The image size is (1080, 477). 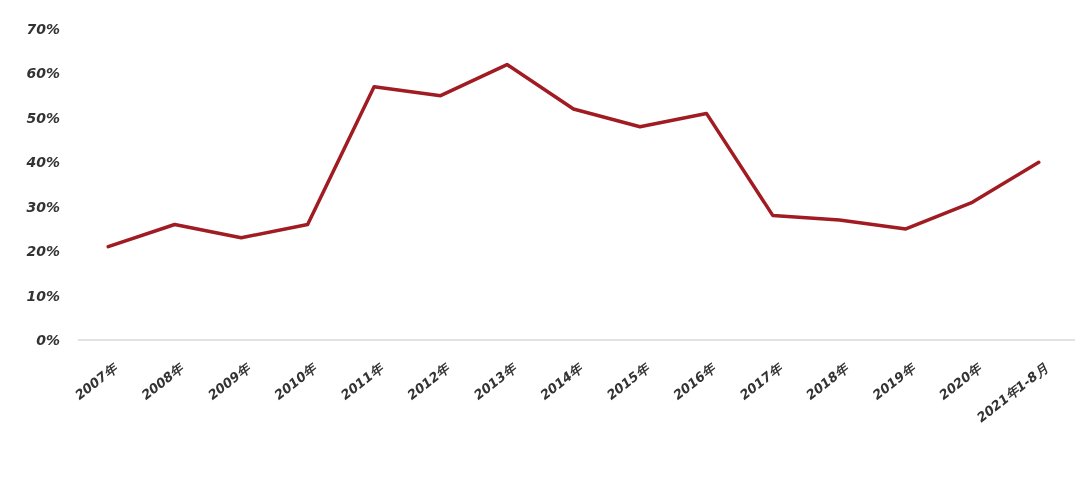 What do you see at coordinates (43, 295) in the screenshot?
I see `y-tick-label: 10%` at bounding box center [43, 295].